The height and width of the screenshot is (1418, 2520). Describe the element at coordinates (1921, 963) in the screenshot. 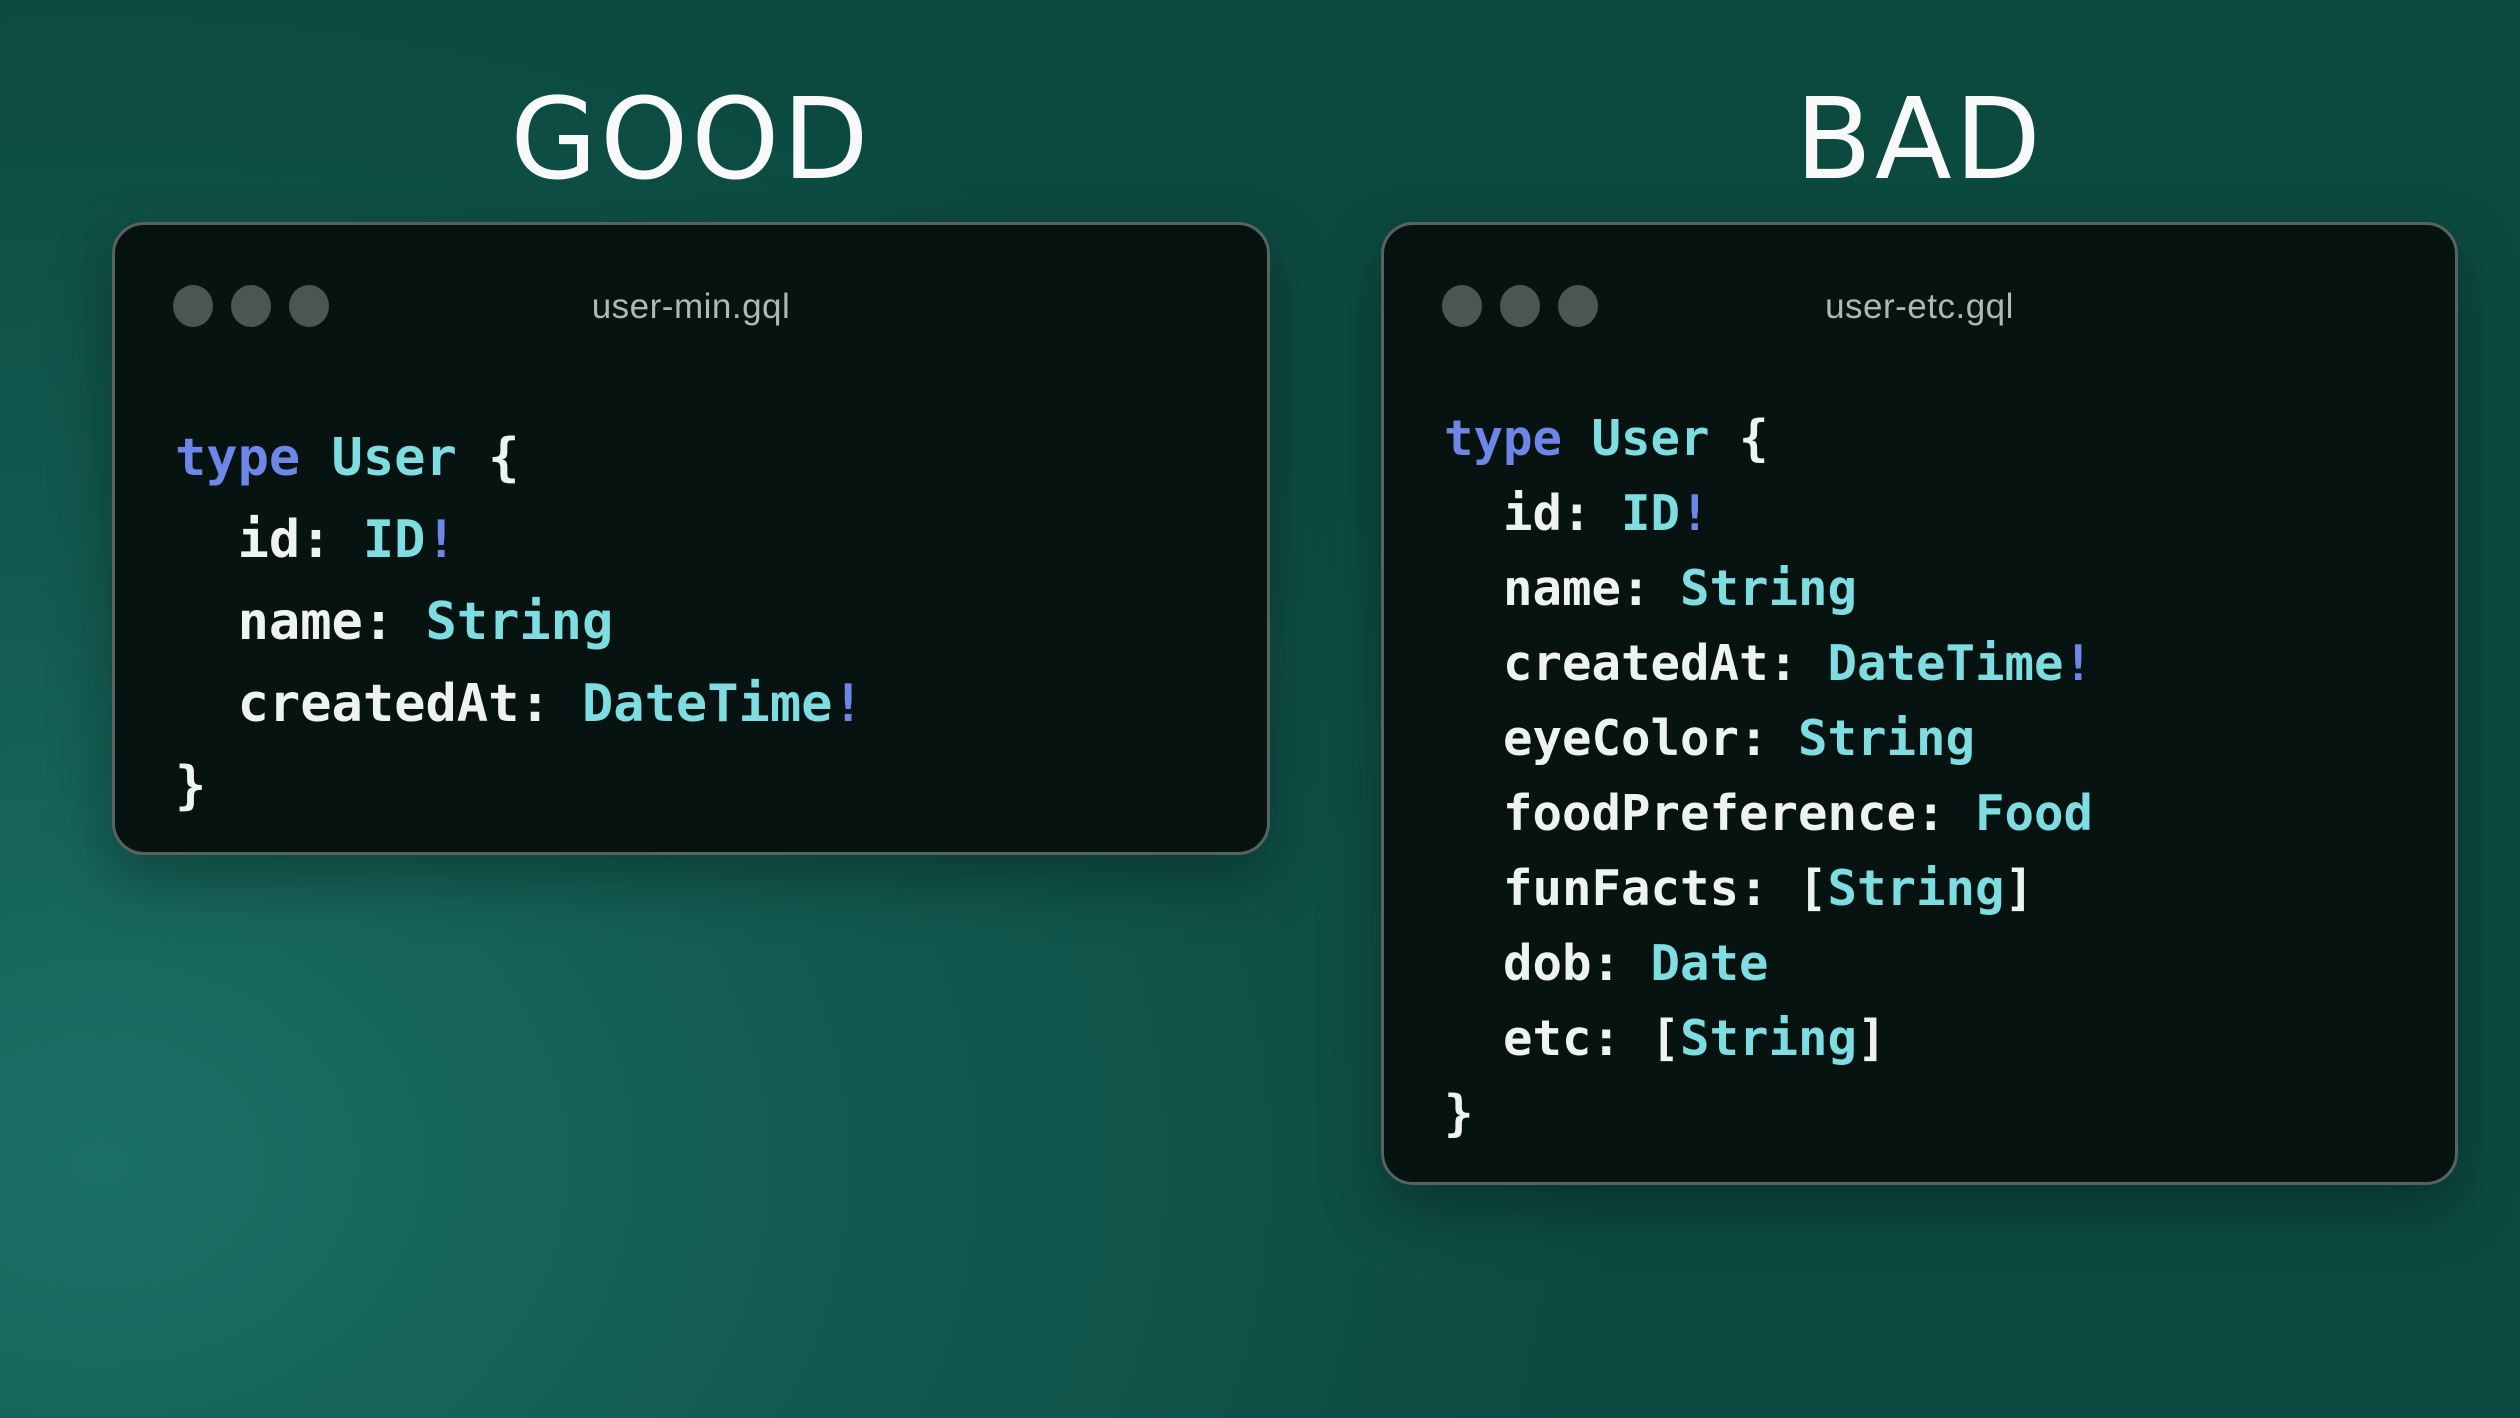

I see `code-line: dob: Date` at that location.